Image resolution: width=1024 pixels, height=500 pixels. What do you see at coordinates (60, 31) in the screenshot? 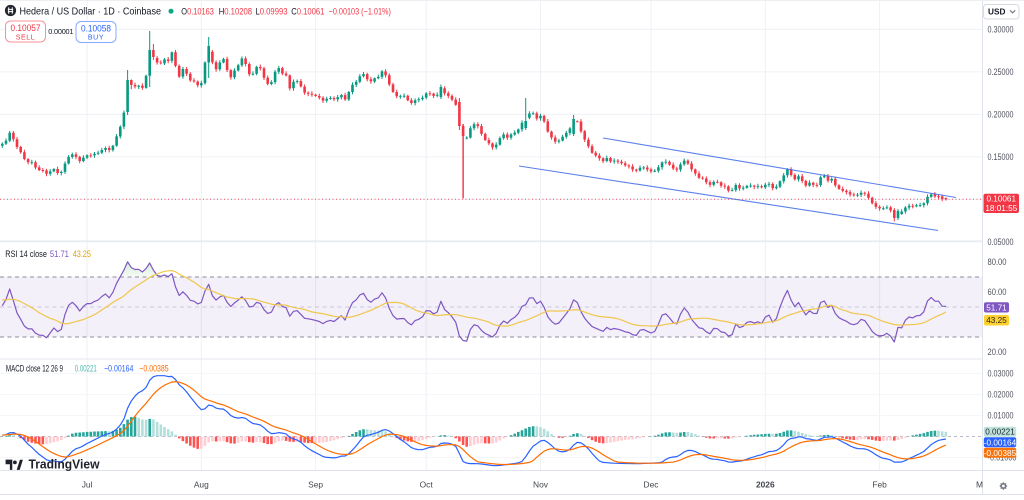
I see `svg-text: 0.00001` at bounding box center [60, 31].